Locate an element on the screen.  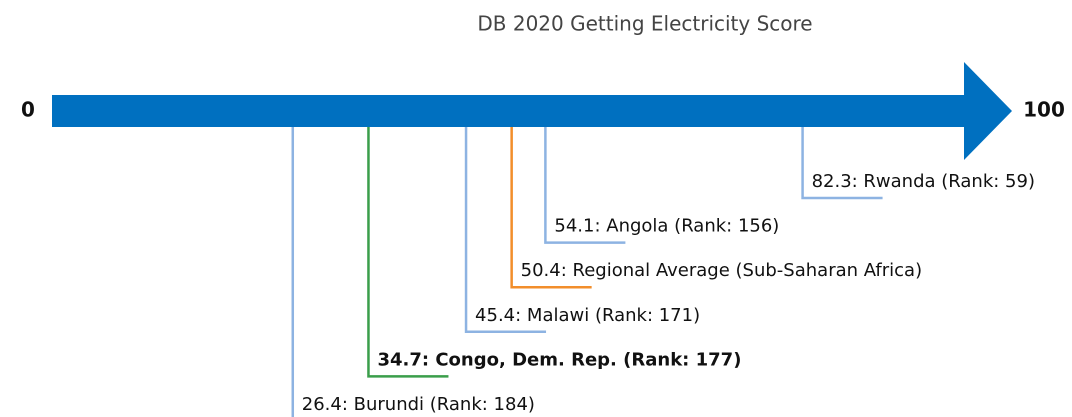
value-label: 34.7: Congo, Dem. Rep. (Rank: 177) is located at coordinates (559, 359).